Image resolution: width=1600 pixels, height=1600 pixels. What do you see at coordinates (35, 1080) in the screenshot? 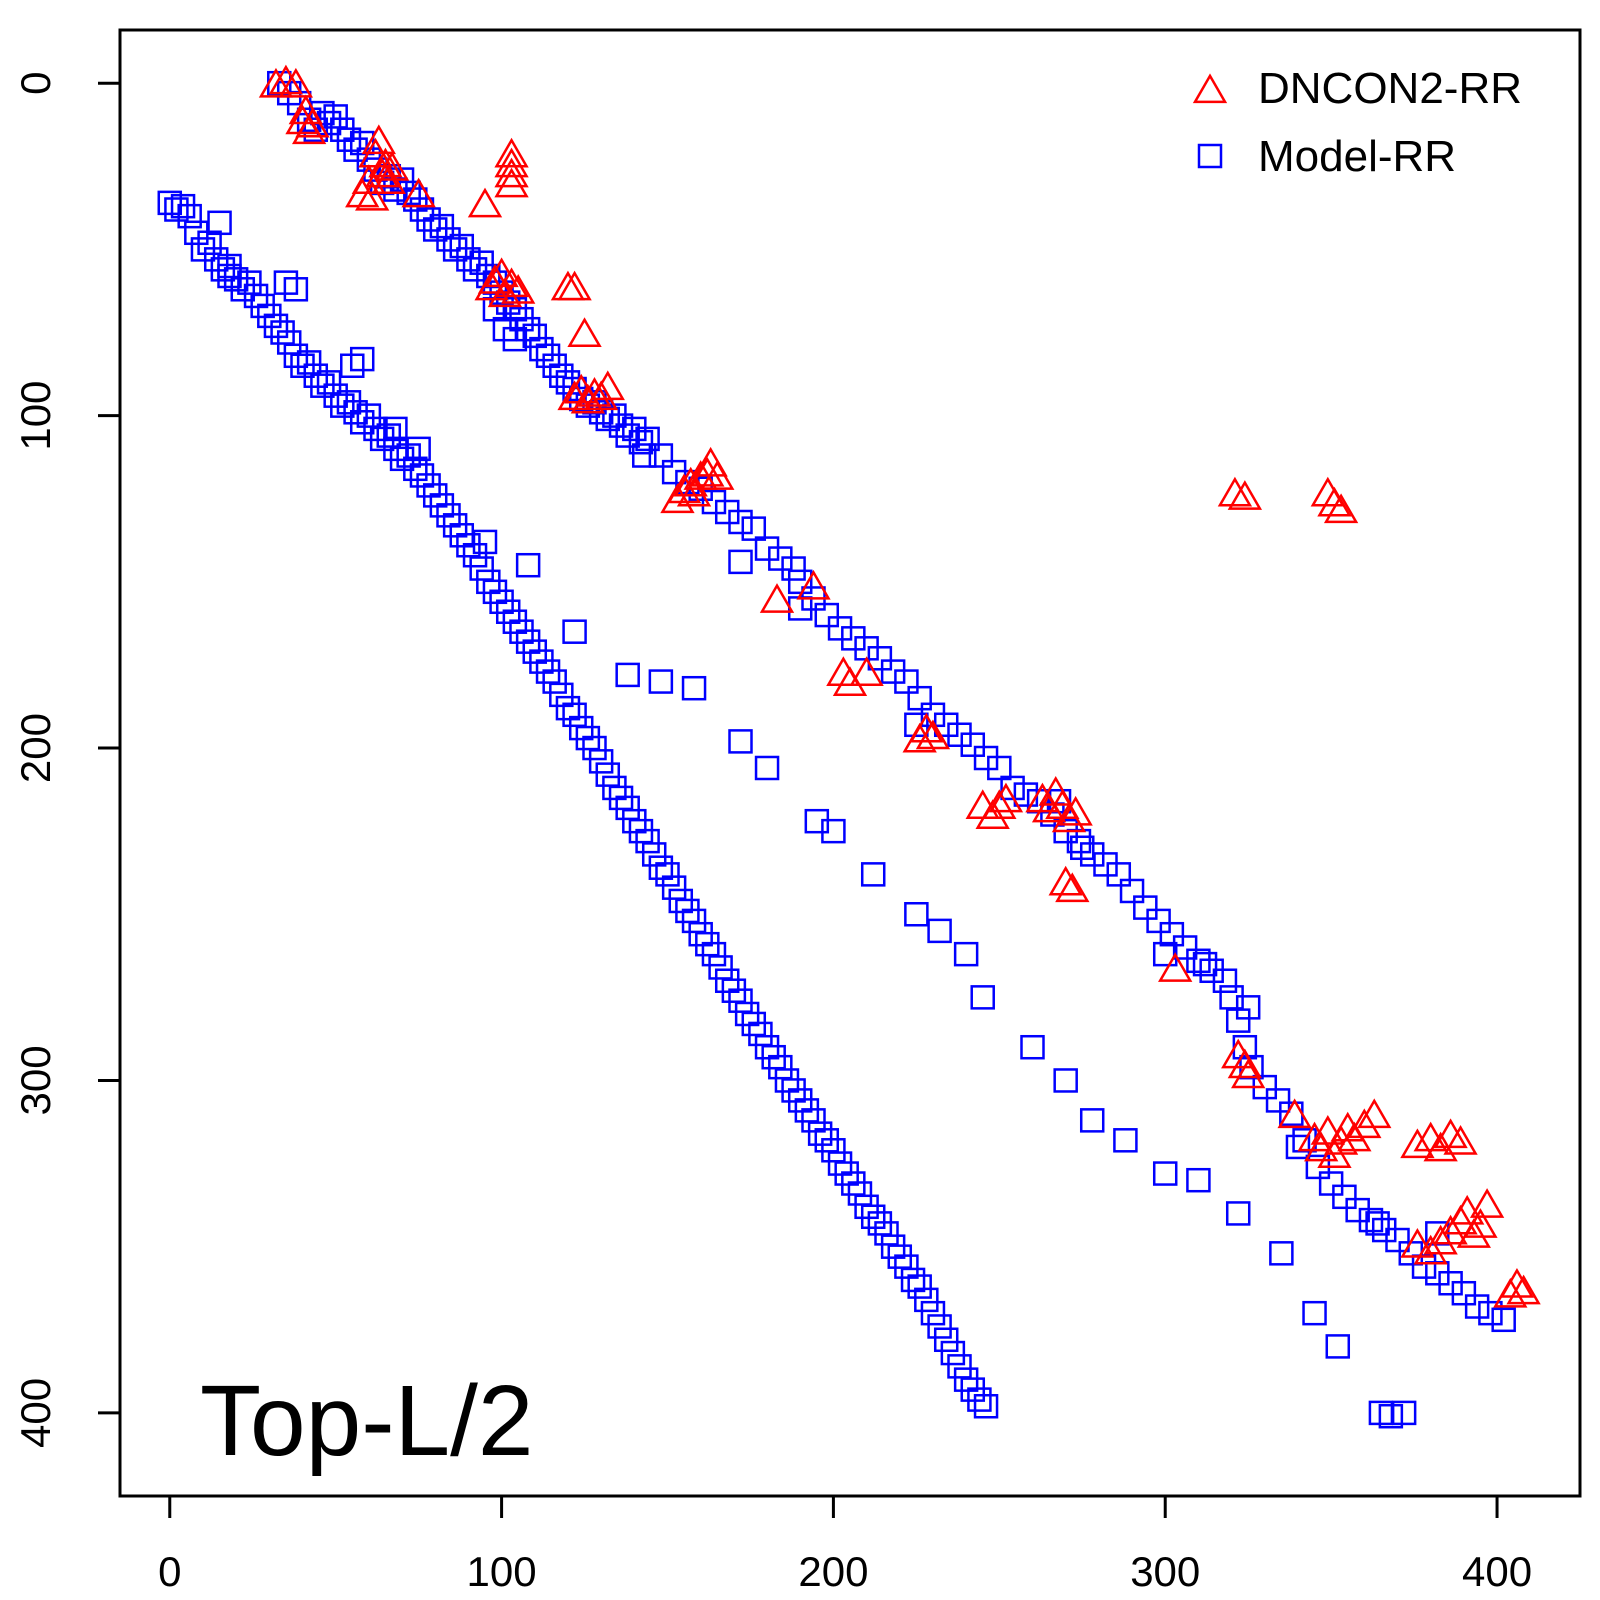
I see `y-tick-label: 300` at bounding box center [35, 1080].